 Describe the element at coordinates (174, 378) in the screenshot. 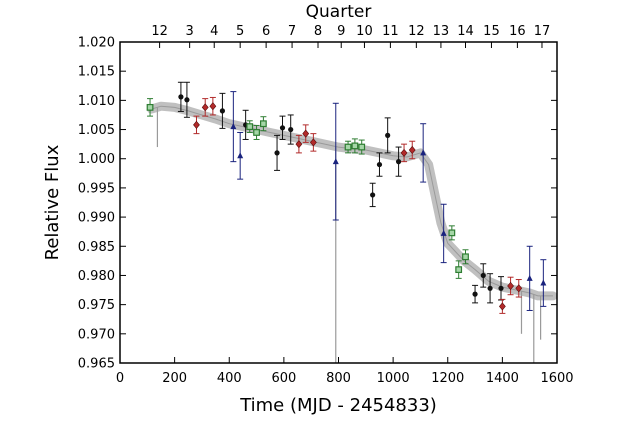

I see `x-tick-label: 200` at that location.